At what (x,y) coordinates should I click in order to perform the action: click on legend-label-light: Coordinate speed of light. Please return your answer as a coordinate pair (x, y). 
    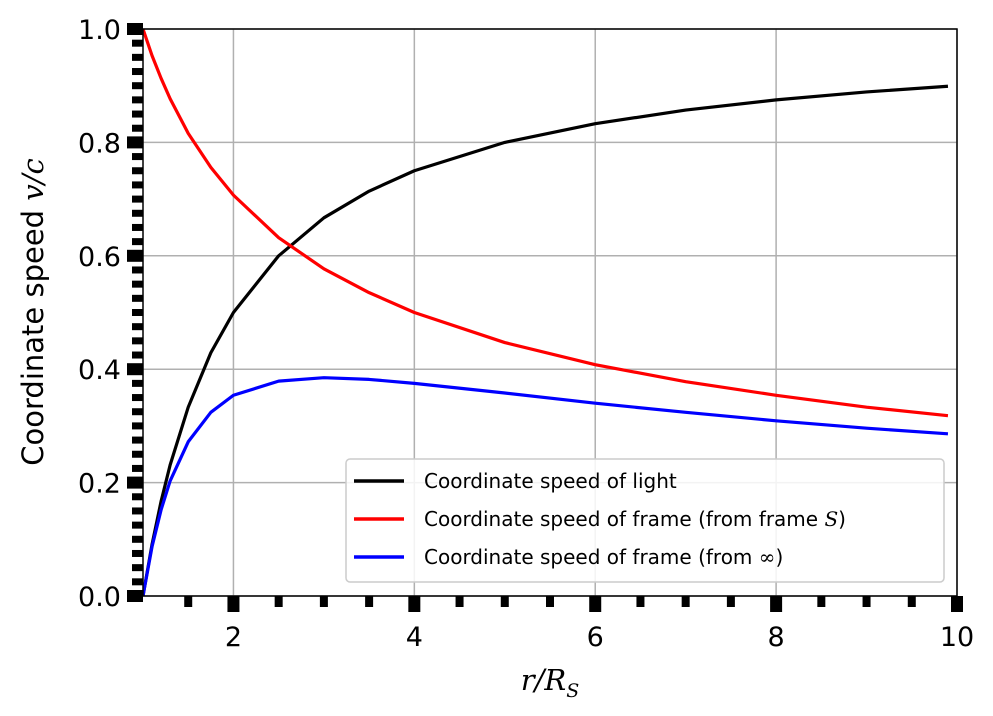
    Looking at the image, I should click on (550, 481).